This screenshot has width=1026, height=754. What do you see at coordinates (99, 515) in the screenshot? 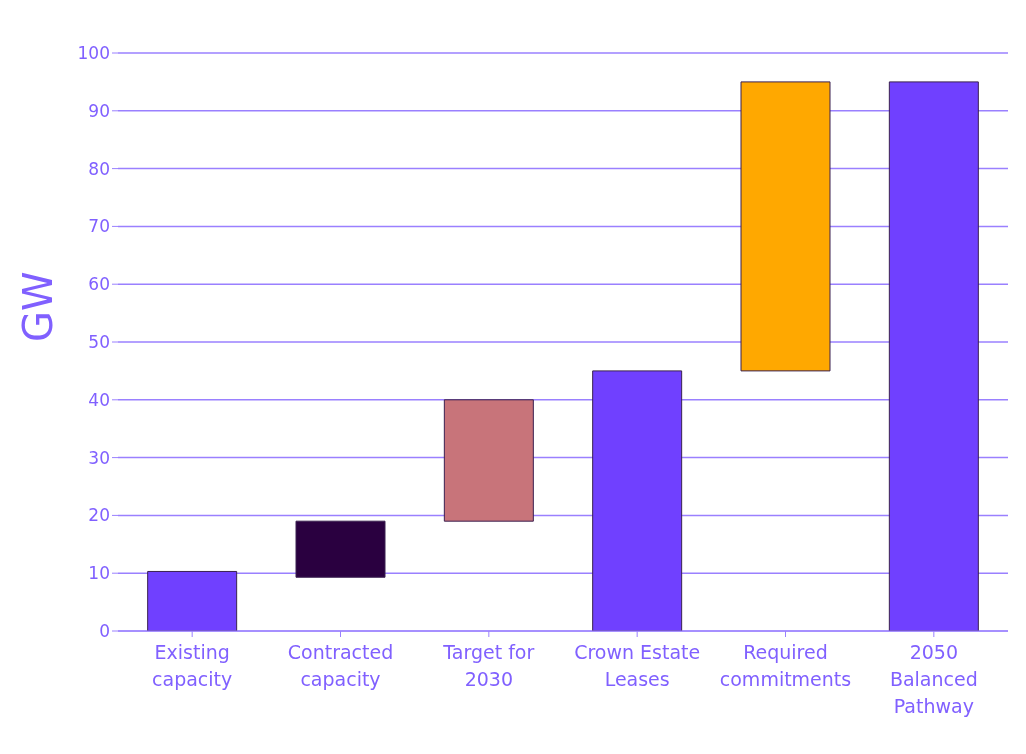
I see `y-tick-label: 20` at bounding box center [99, 515].